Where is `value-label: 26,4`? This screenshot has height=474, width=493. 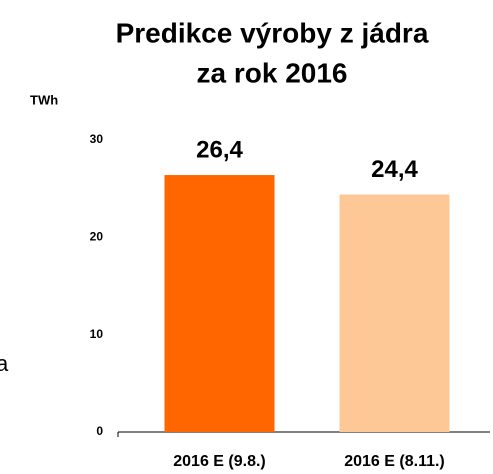 value-label: 26,4 is located at coordinates (219, 149).